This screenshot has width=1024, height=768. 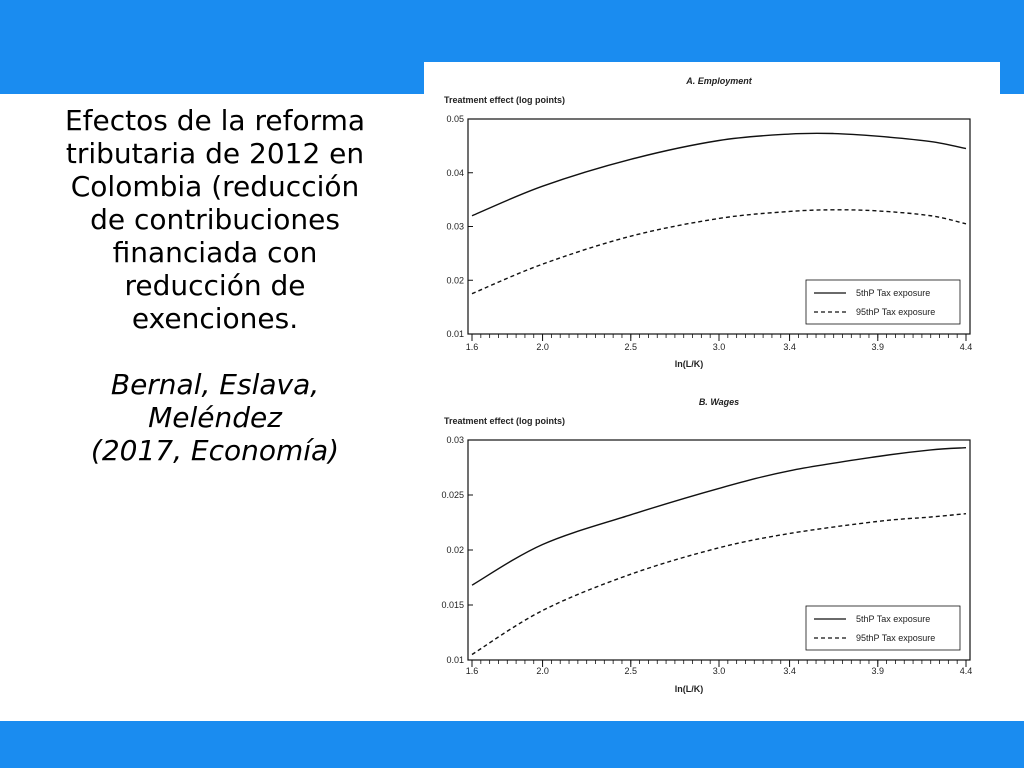 I want to click on bottom-band, so click(x=512, y=744).